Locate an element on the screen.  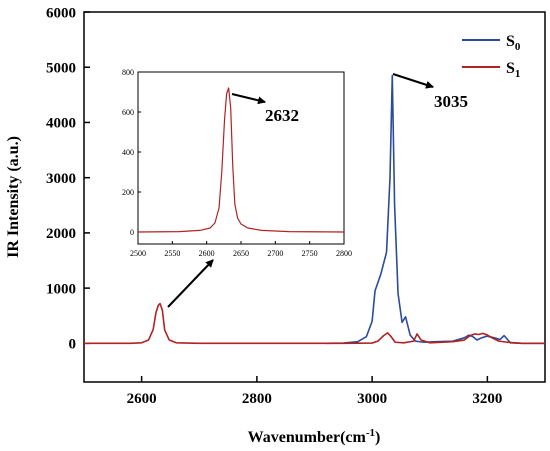
main-x-tick-label: 2600 is located at coordinates (142, 399).